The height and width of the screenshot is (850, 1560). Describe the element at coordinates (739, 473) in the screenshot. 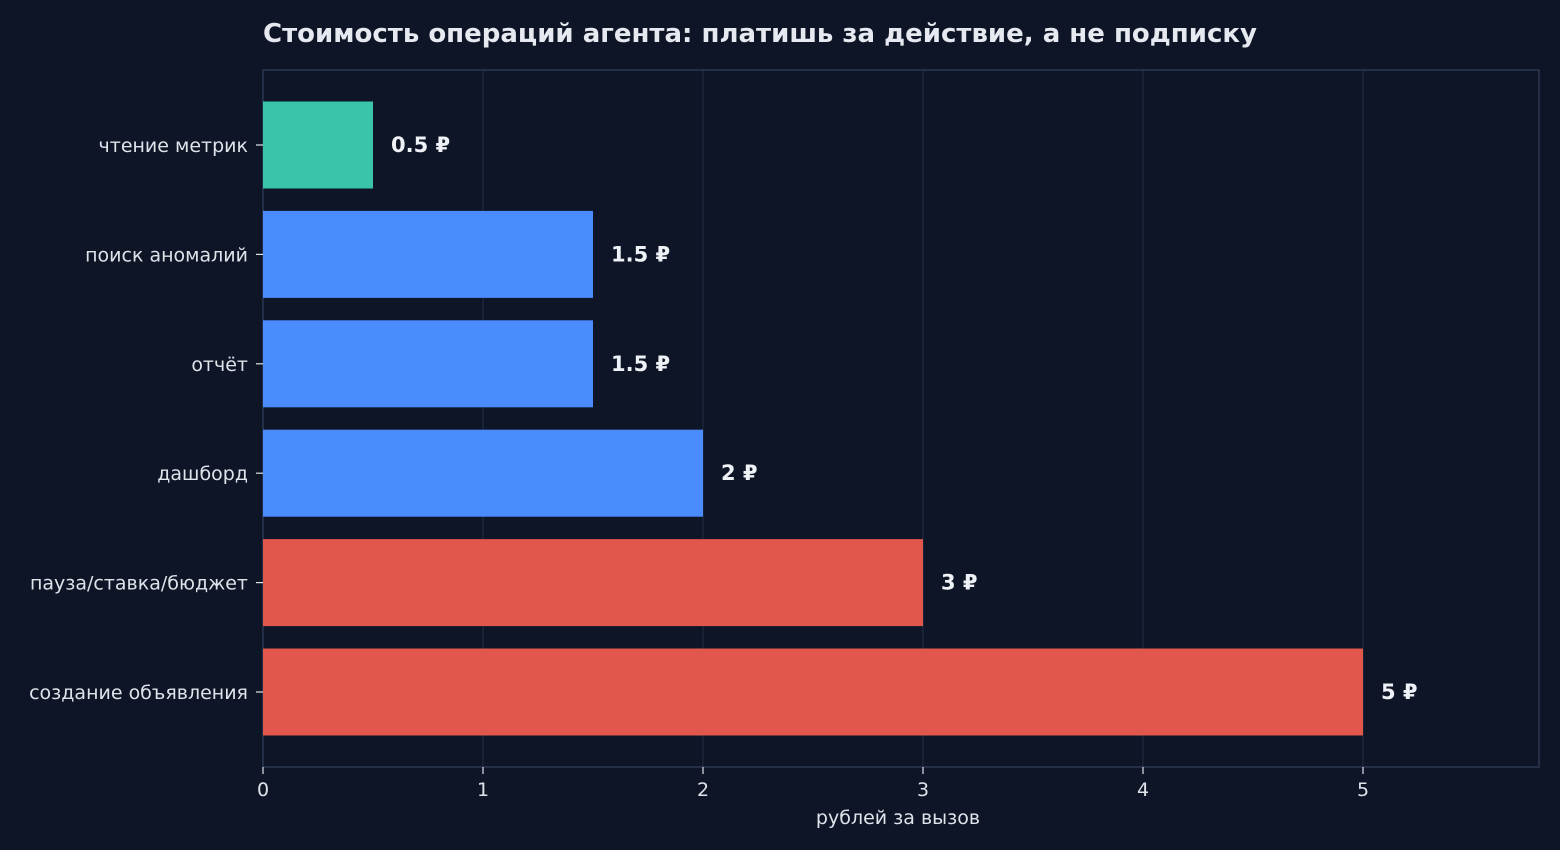

I see `bar-value-label: 2 ₽` at that location.